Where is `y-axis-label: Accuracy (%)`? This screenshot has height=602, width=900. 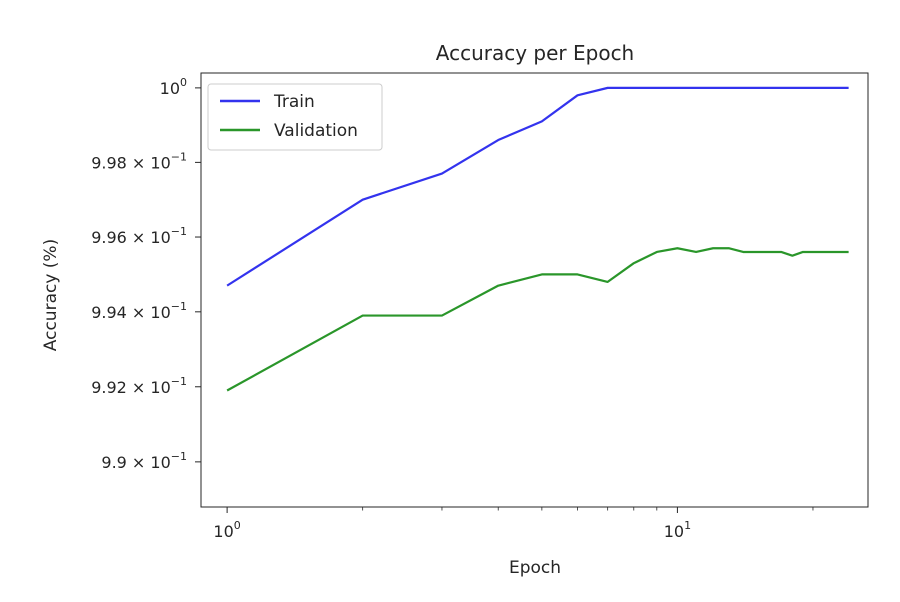
y-axis-label: Accuracy (%) is located at coordinates (51, 295).